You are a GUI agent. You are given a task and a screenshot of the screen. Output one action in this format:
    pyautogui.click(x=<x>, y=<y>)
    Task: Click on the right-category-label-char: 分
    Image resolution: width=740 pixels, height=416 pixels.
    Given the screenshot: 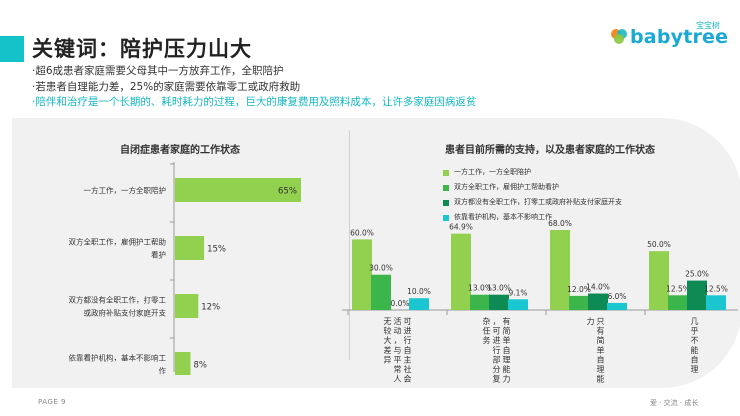 What is the action you would take?
    pyautogui.click(x=497, y=369)
    